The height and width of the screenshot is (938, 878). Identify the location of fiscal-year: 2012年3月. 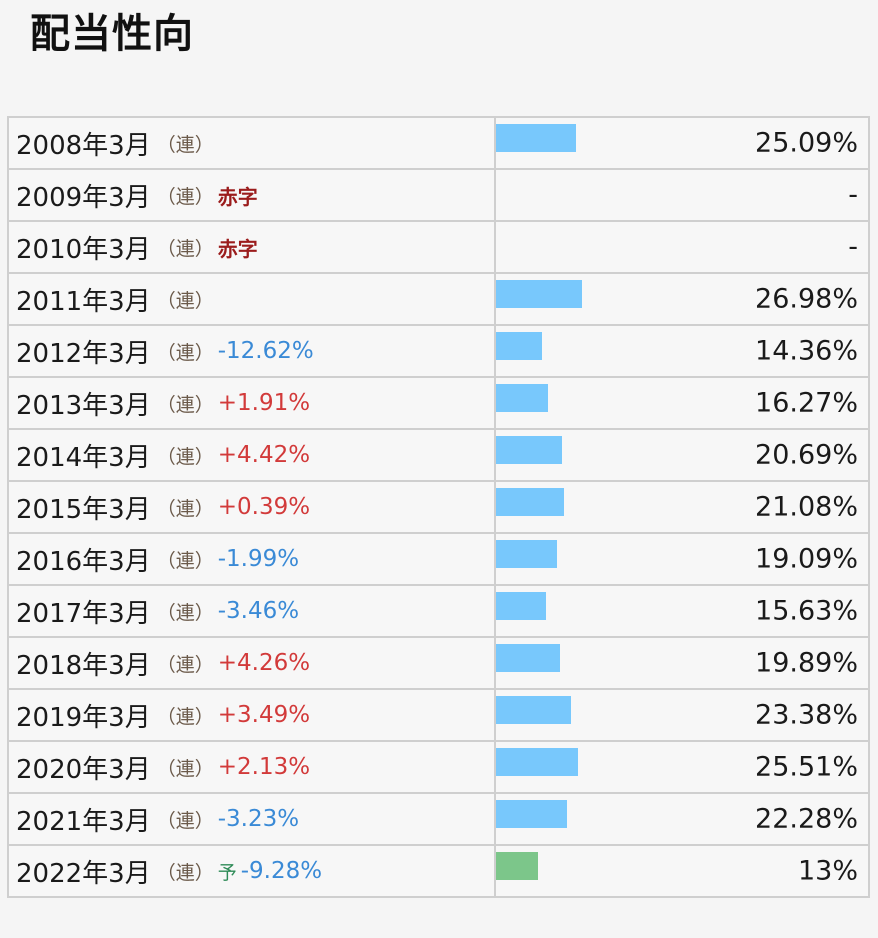
(83, 353).